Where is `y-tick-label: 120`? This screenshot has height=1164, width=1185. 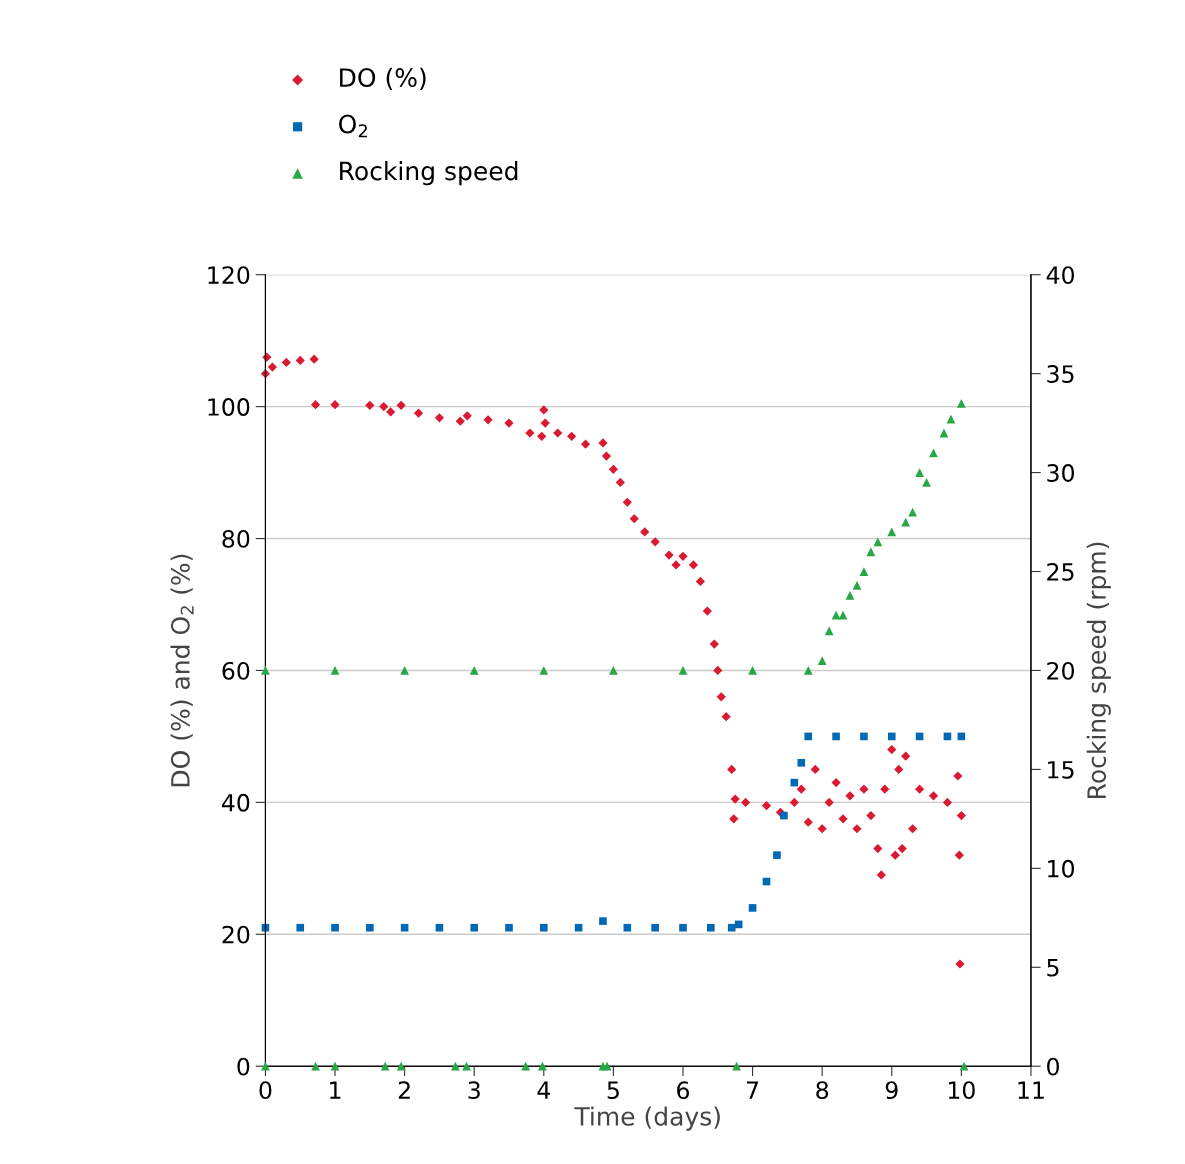
y-tick-label: 120 is located at coordinates (229, 275).